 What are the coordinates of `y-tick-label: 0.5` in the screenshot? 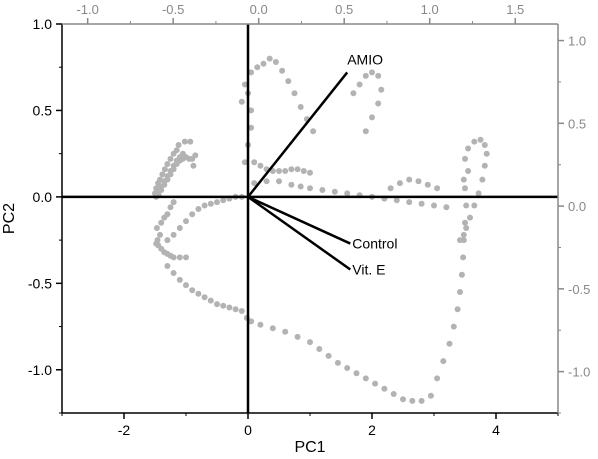 It's located at (43, 110).